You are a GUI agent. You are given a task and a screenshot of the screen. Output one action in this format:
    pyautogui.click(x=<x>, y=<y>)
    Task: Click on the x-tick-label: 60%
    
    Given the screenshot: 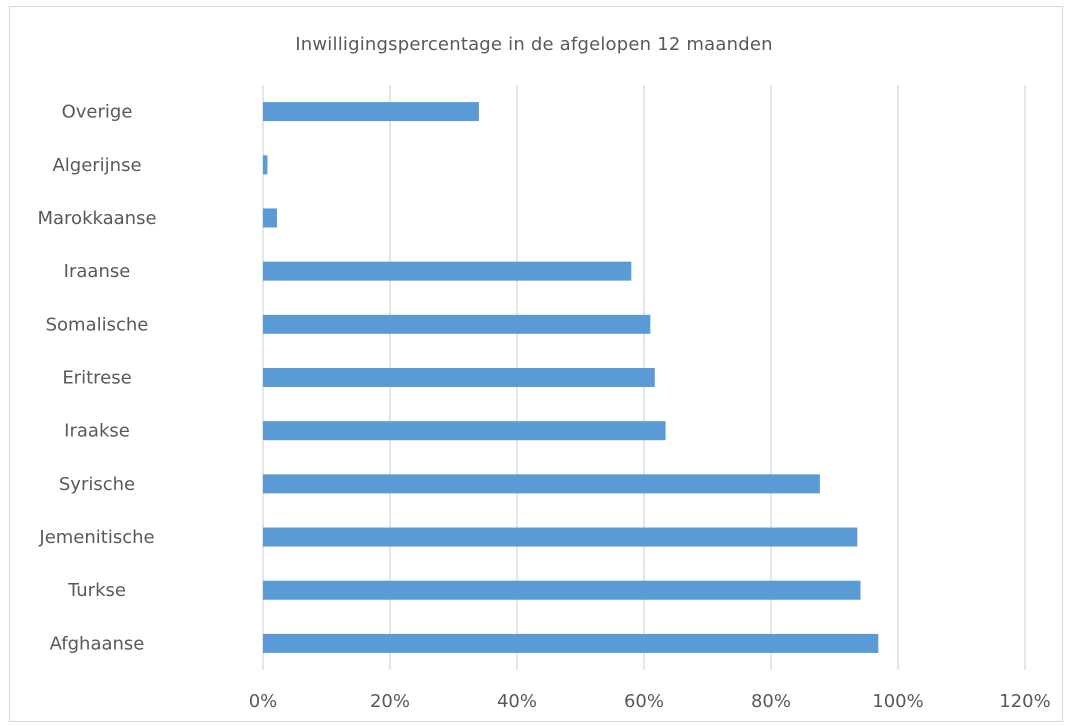 What is the action you would take?
    pyautogui.click(x=644, y=701)
    